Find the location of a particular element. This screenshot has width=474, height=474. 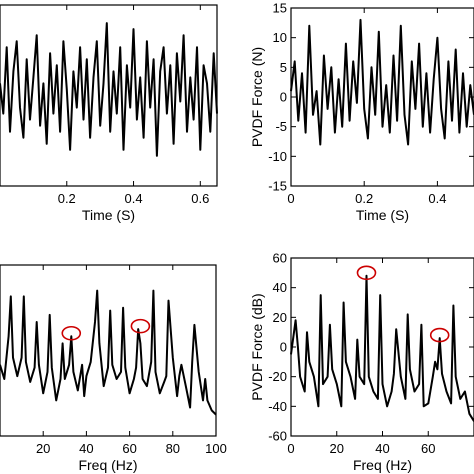

y-tick-label: -5 is located at coordinates (281, 126).